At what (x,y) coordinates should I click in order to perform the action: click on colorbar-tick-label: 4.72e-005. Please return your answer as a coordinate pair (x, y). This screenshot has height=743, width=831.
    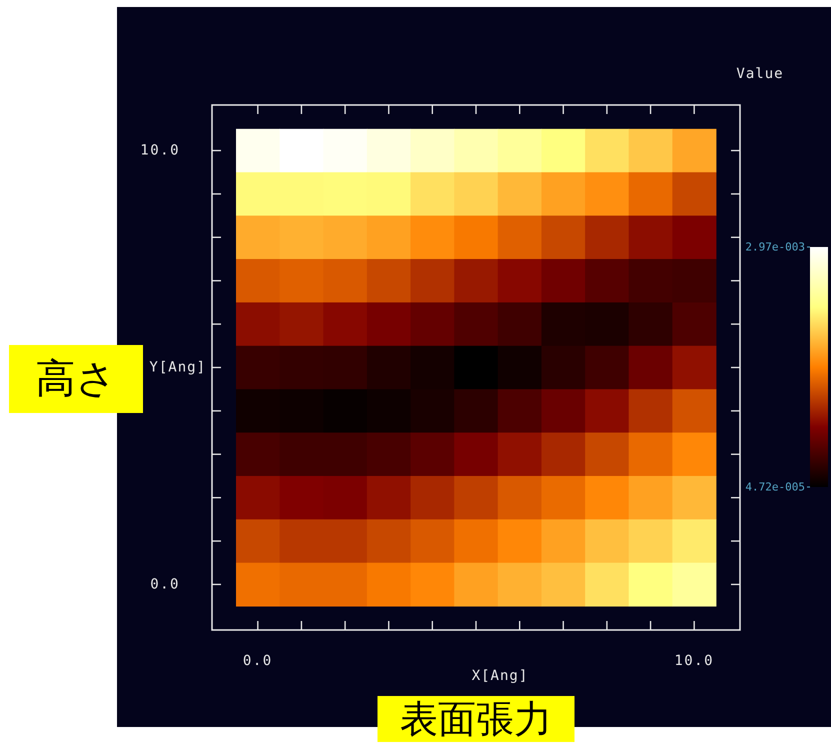
    Looking at the image, I should click on (775, 487).